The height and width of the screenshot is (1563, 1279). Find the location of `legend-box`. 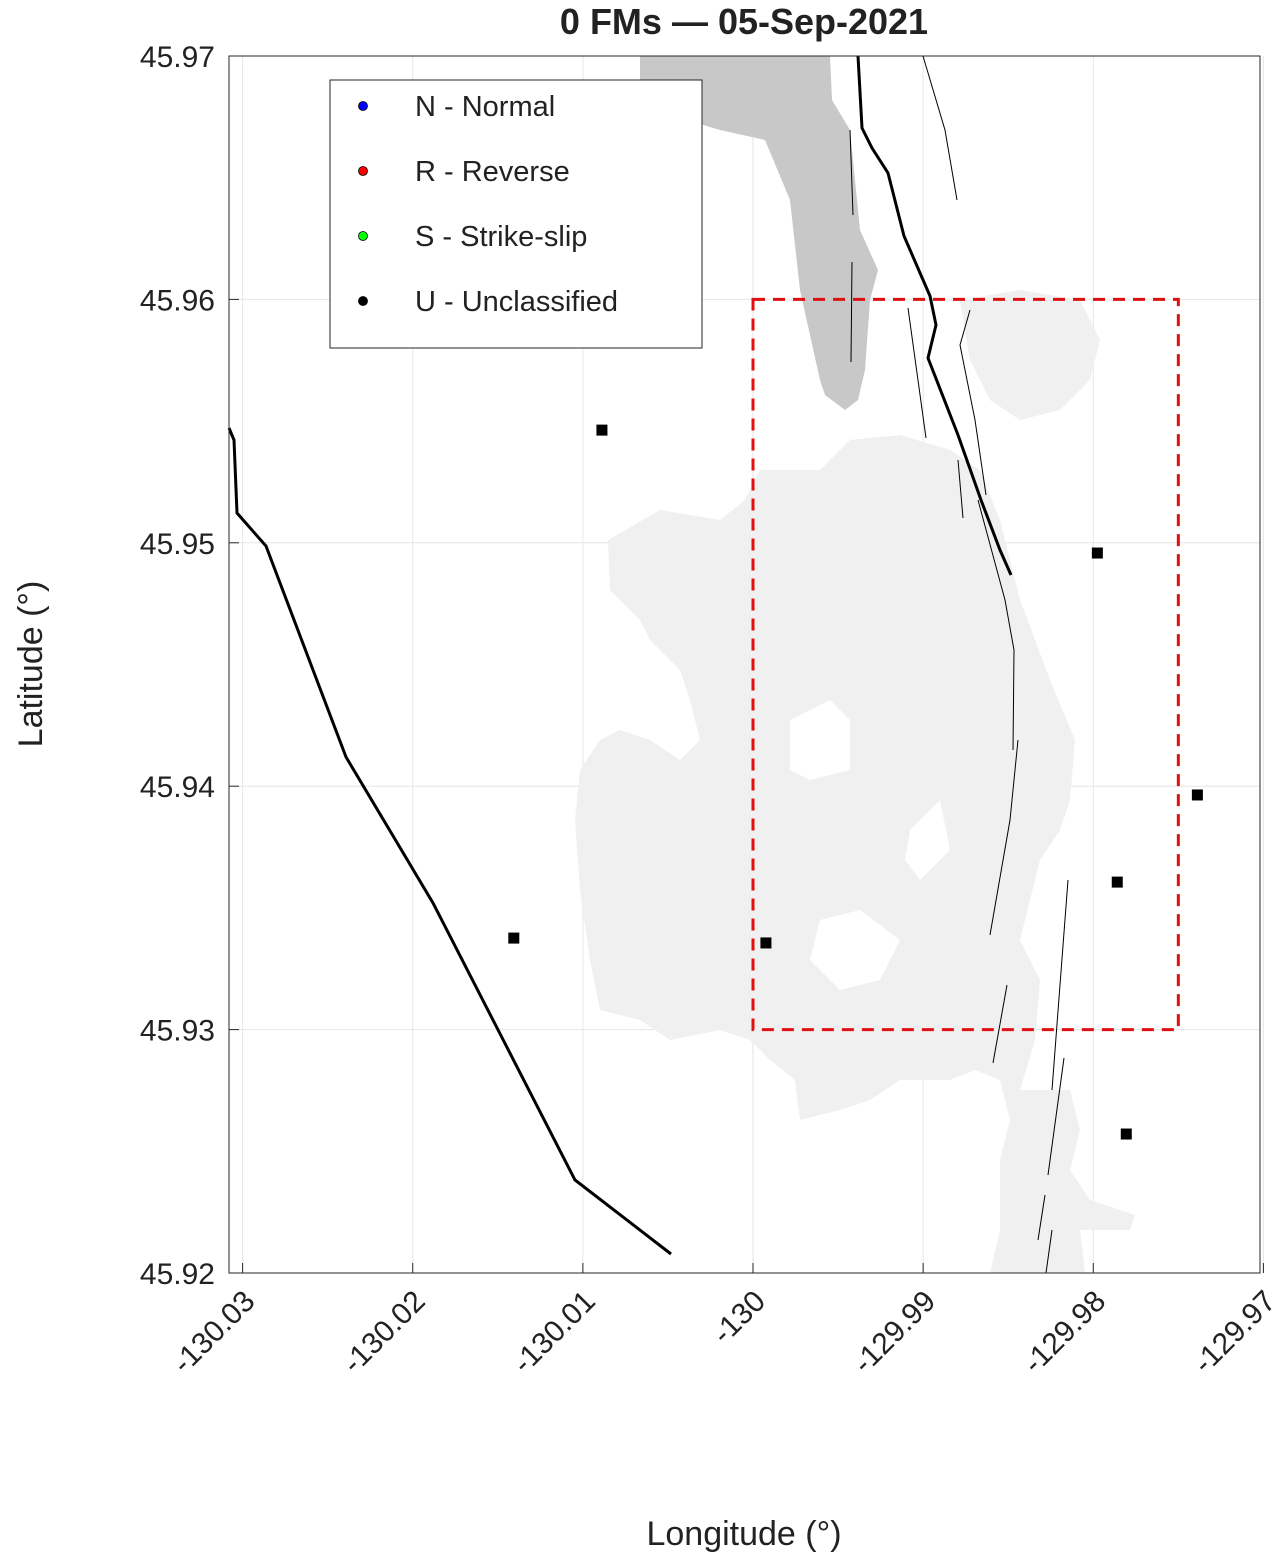

legend-box is located at coordinates (516, 214).